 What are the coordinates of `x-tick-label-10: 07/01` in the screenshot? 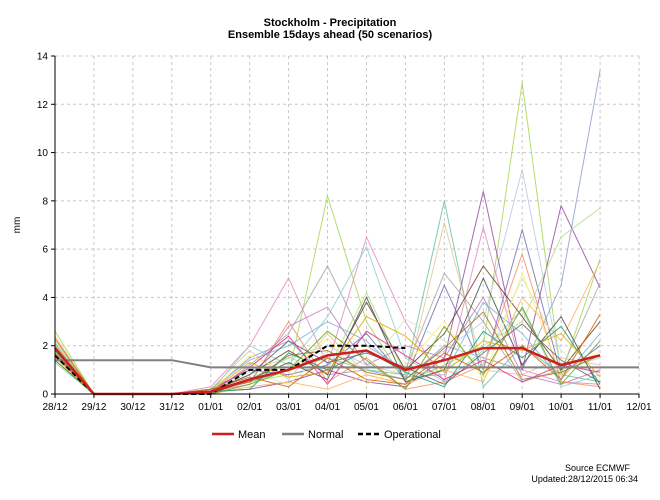 It's located at (444, 407).